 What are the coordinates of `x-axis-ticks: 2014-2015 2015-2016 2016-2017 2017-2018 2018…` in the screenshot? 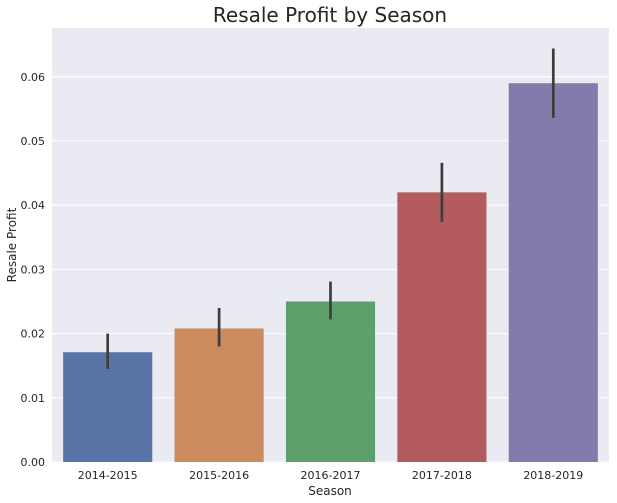 It's located at (331, 475).